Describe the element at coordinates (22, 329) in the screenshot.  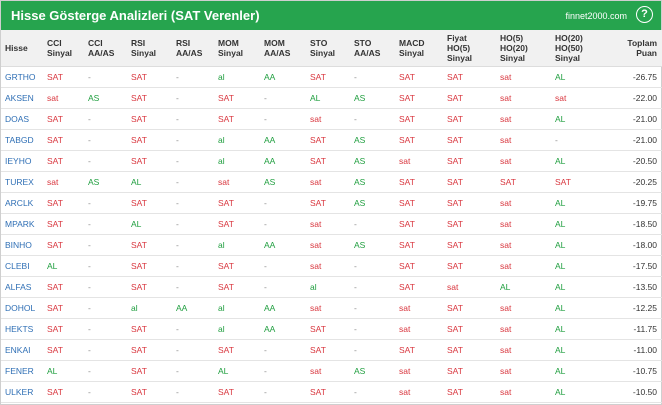
I see `stock-link: HEKTS` at that location.